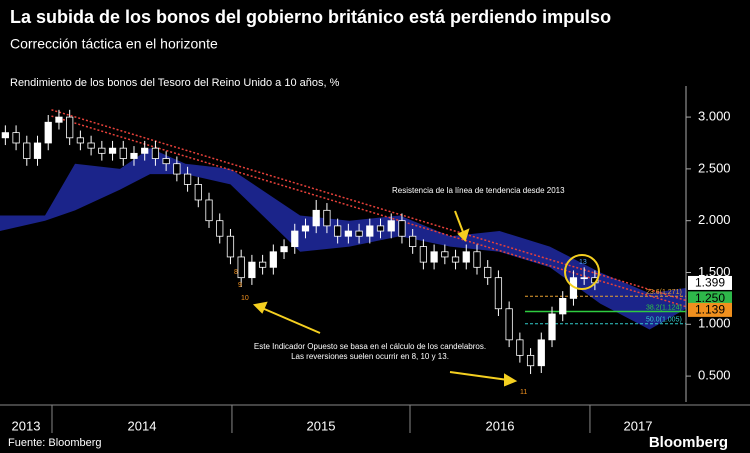 This screenshot has width=750, height=453. I want to click on price-tag-label: 1.250, so click(710, 298).